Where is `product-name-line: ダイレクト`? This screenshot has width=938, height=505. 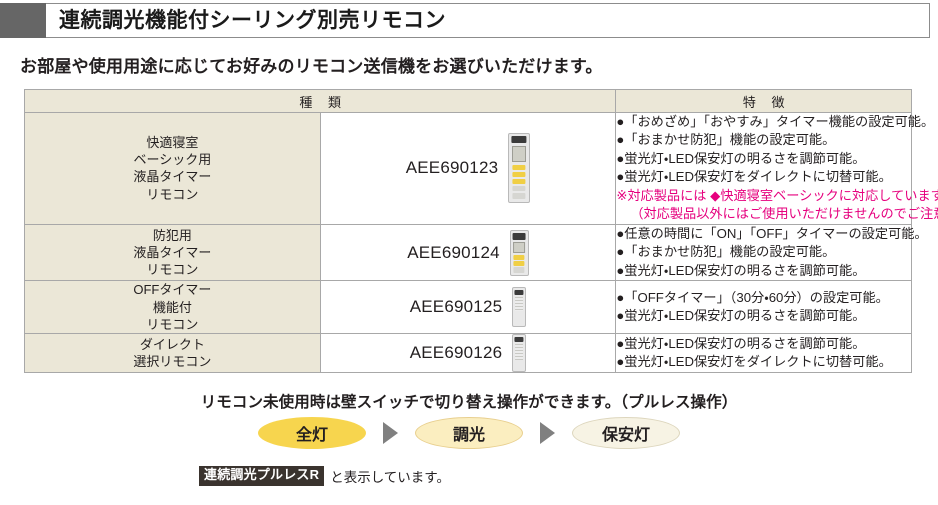 product-name-line: ダイレクト is located at coordinates (172, 344).